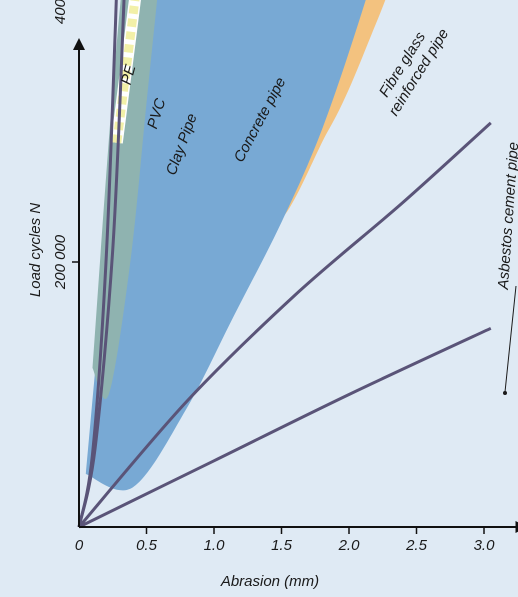 This screenshot has height=597, width=518. What do you see at coordinates (35, 250) in the screenshot?
I see `y-axis-title: Load cycles N` at bounding box center [35, 250].